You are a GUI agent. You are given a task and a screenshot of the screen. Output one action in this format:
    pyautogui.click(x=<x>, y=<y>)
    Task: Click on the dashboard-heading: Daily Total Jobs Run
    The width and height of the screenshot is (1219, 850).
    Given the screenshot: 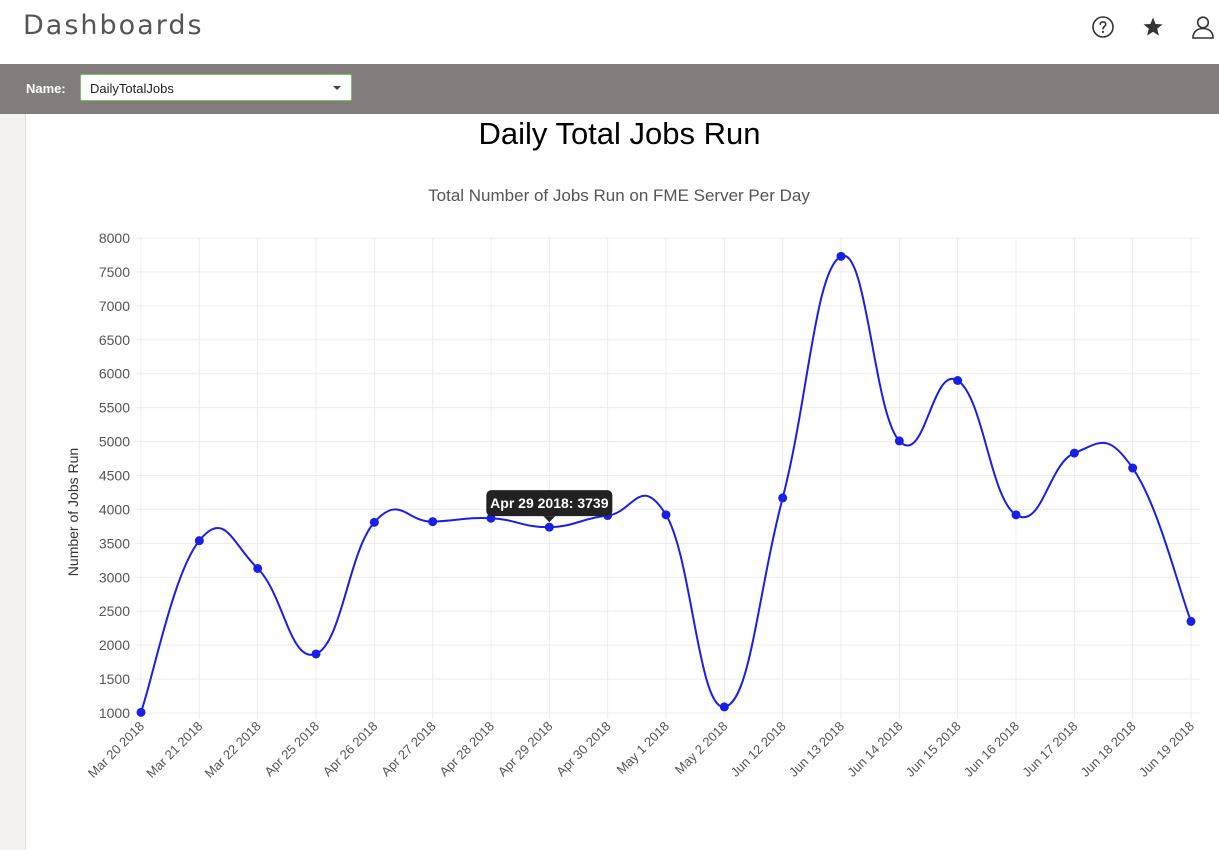 What is the action you would take?
    pyautogui.click(x=619, y=133)
    